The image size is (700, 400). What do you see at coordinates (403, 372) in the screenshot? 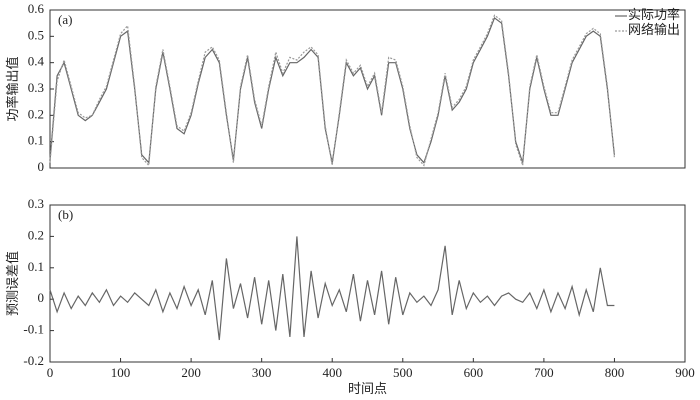
I see `x-tick-label: 500` at bounding box center [403, 372].